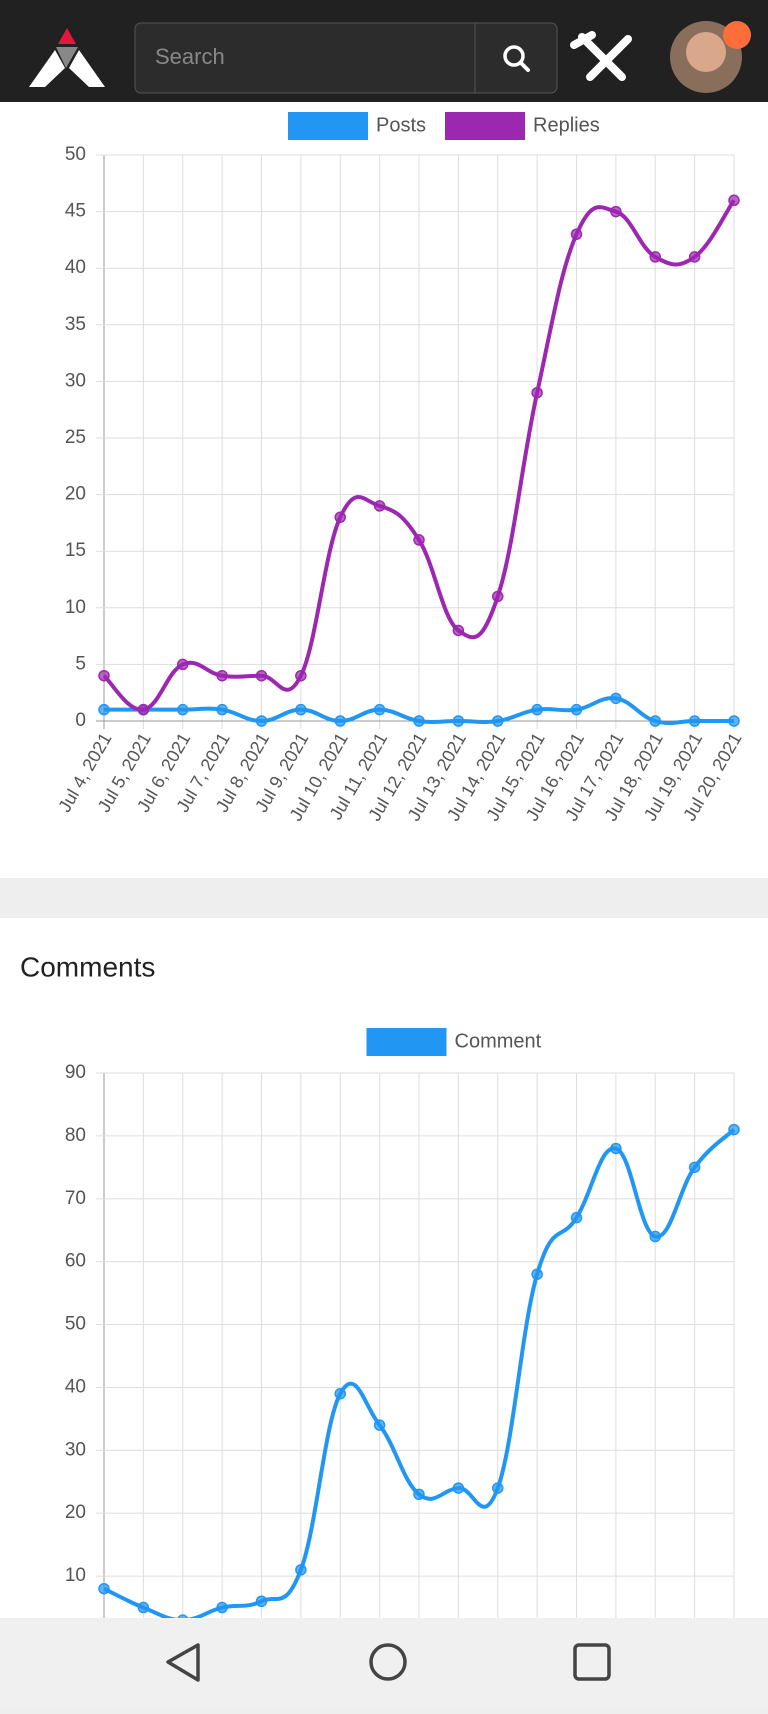 The height and width of the screenshot is (1714, 768). What do you see at coordinates (75, 1261) in the screenshot?
I see `y-tick-label: 60` at bounding box center [75, 1261].